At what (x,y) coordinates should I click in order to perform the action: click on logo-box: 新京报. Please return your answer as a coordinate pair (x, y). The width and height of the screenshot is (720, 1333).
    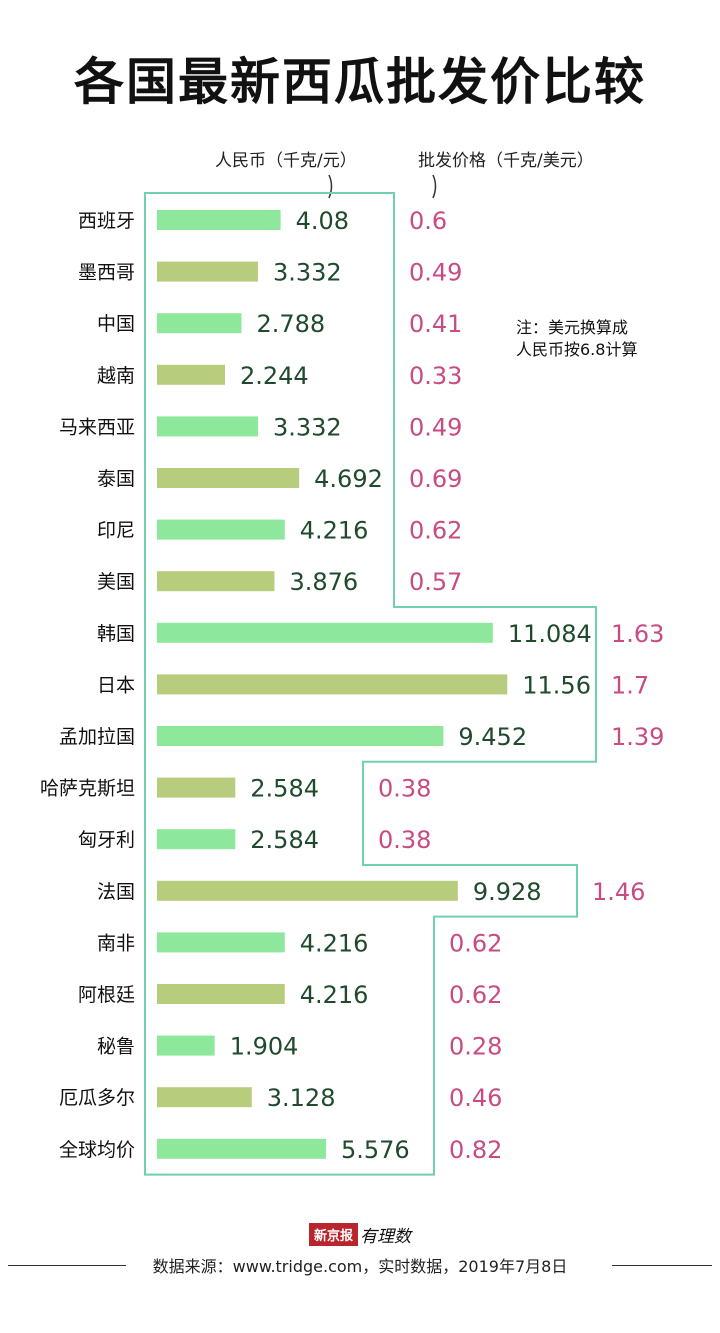
    Looking at the image, I should click on (333, 1234).